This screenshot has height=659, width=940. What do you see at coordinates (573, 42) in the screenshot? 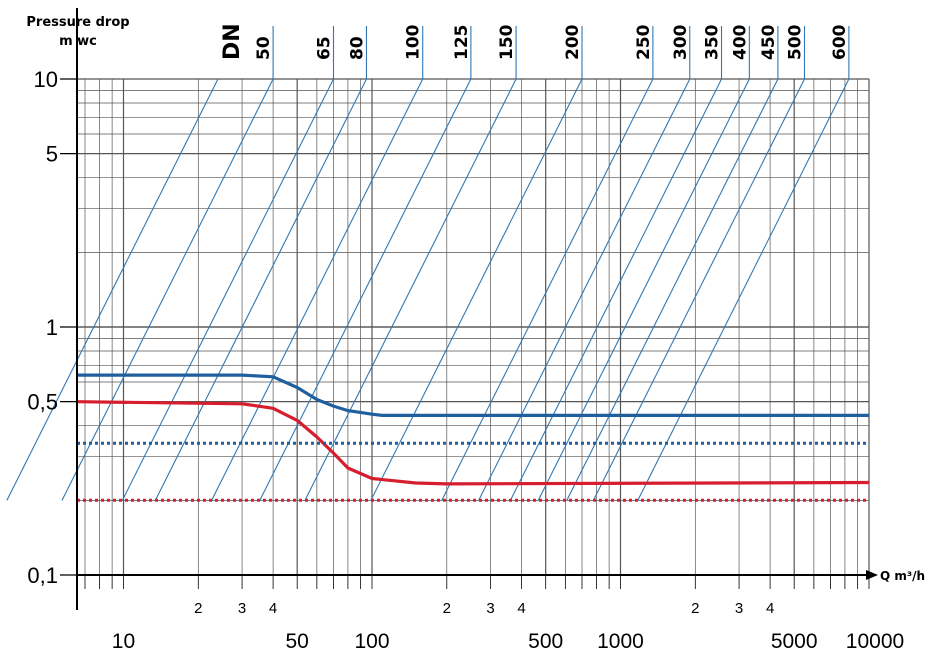
I see `dn-label: 200` at bounding box center [573, 42].